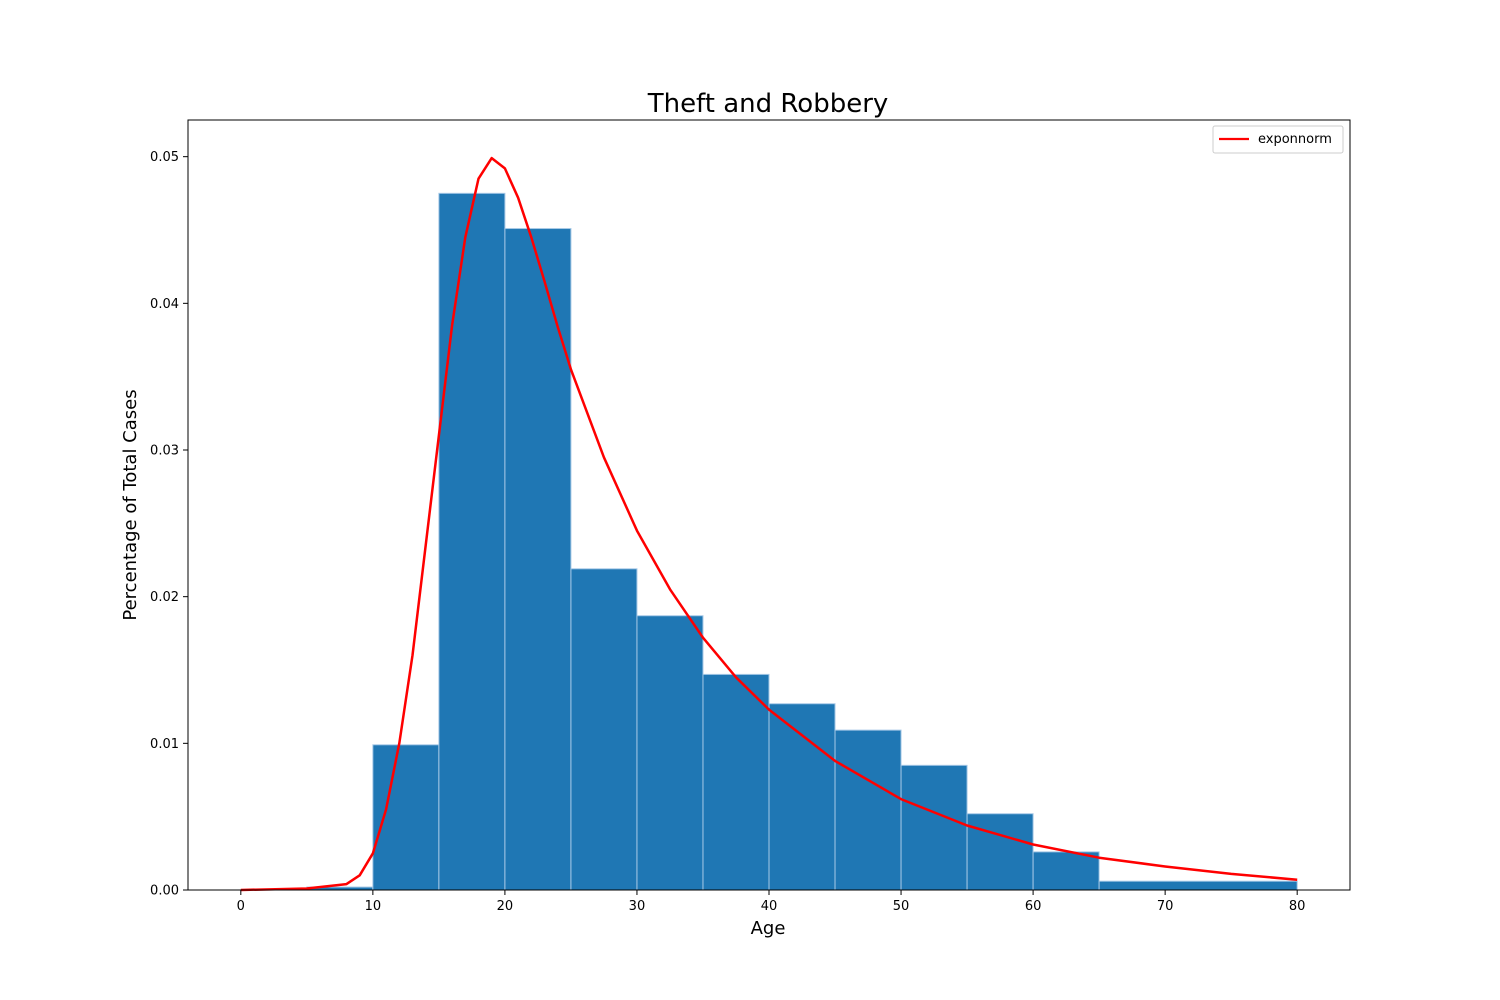 This screenshot has height=1000, width=1500. I want to click on x-axis-label: Age, so click(768, 928).